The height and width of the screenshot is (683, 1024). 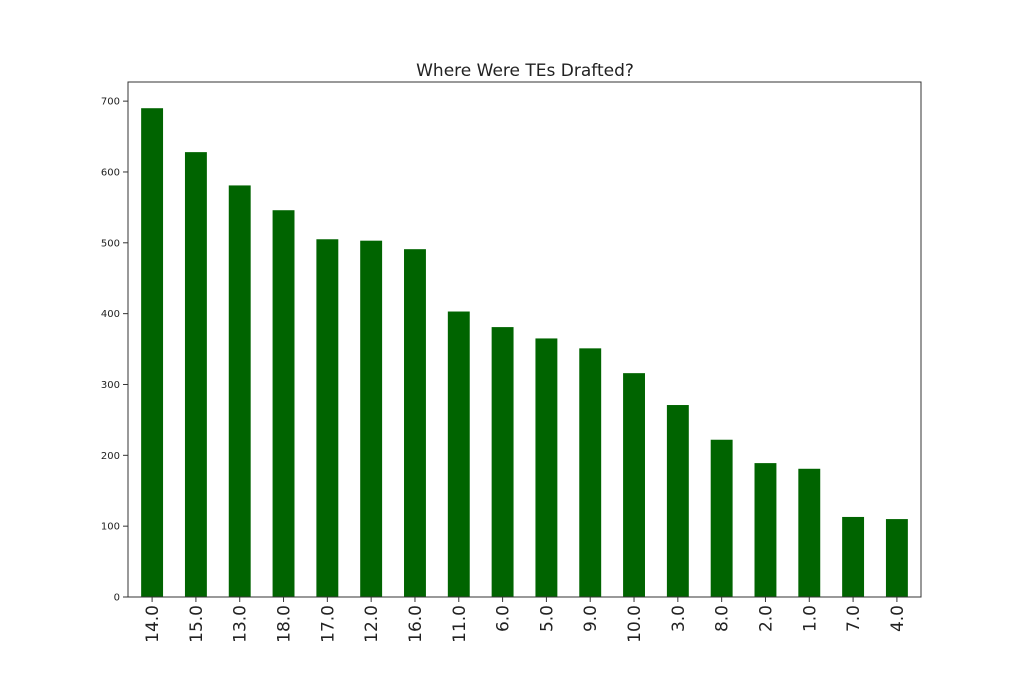 What do you see at coordinates (766, 618) in the screenshot?
I see `x-tick-label: 2.0` at bounding box center [766, 618].